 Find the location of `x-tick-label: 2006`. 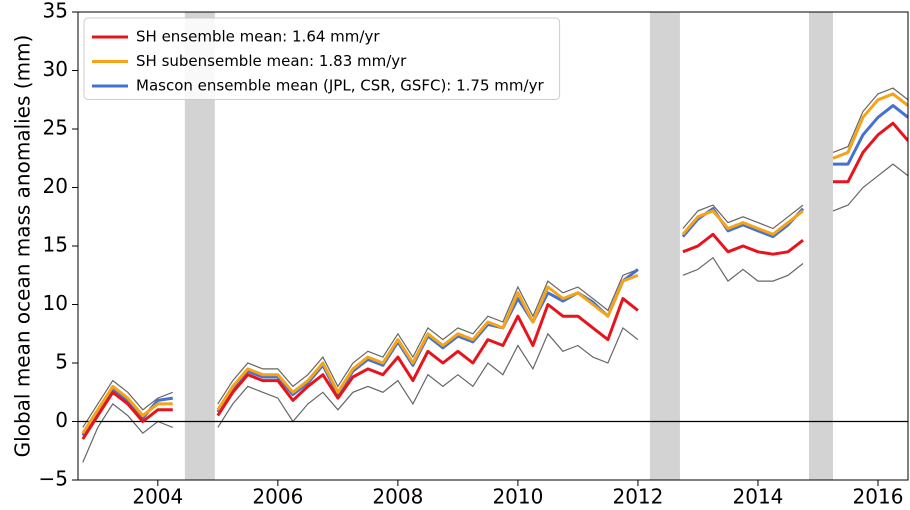

x-tick-label: 2006 is located at coordinates (277, 497).